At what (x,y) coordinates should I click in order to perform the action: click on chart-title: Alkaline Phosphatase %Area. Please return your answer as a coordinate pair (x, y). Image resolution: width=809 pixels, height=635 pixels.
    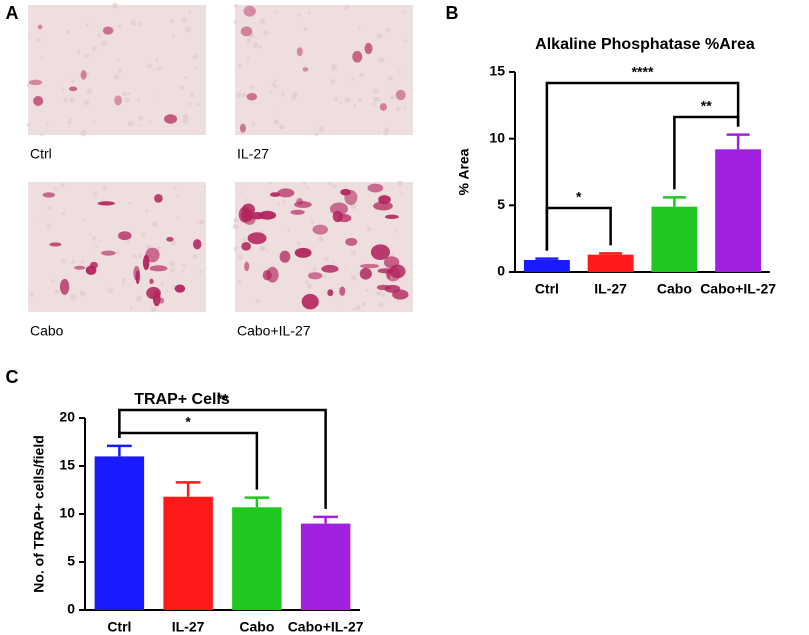
    Looking at the image, I should click on (645, 44).